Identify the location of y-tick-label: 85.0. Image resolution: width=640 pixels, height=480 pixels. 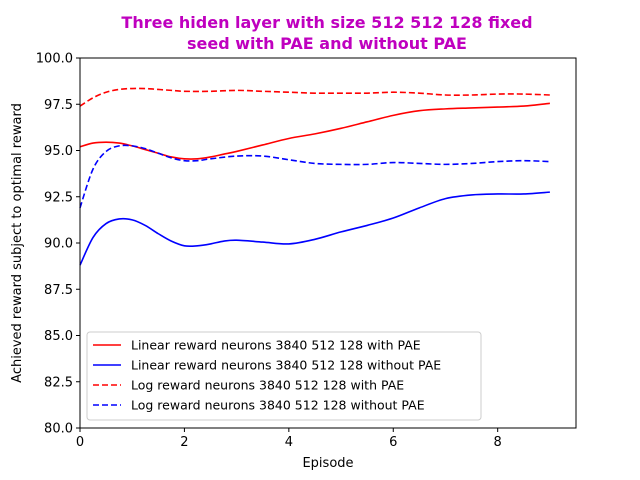
(58, 336).